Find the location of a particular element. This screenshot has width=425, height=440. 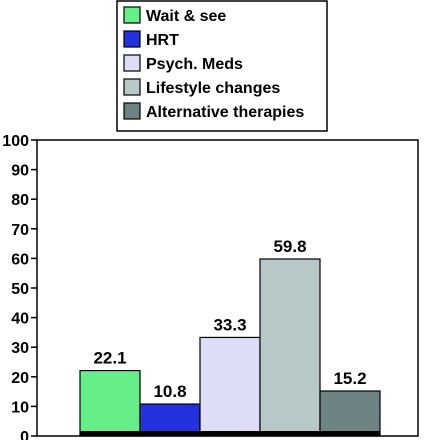

legend-label: HRT is located at coordinates (162, 40).